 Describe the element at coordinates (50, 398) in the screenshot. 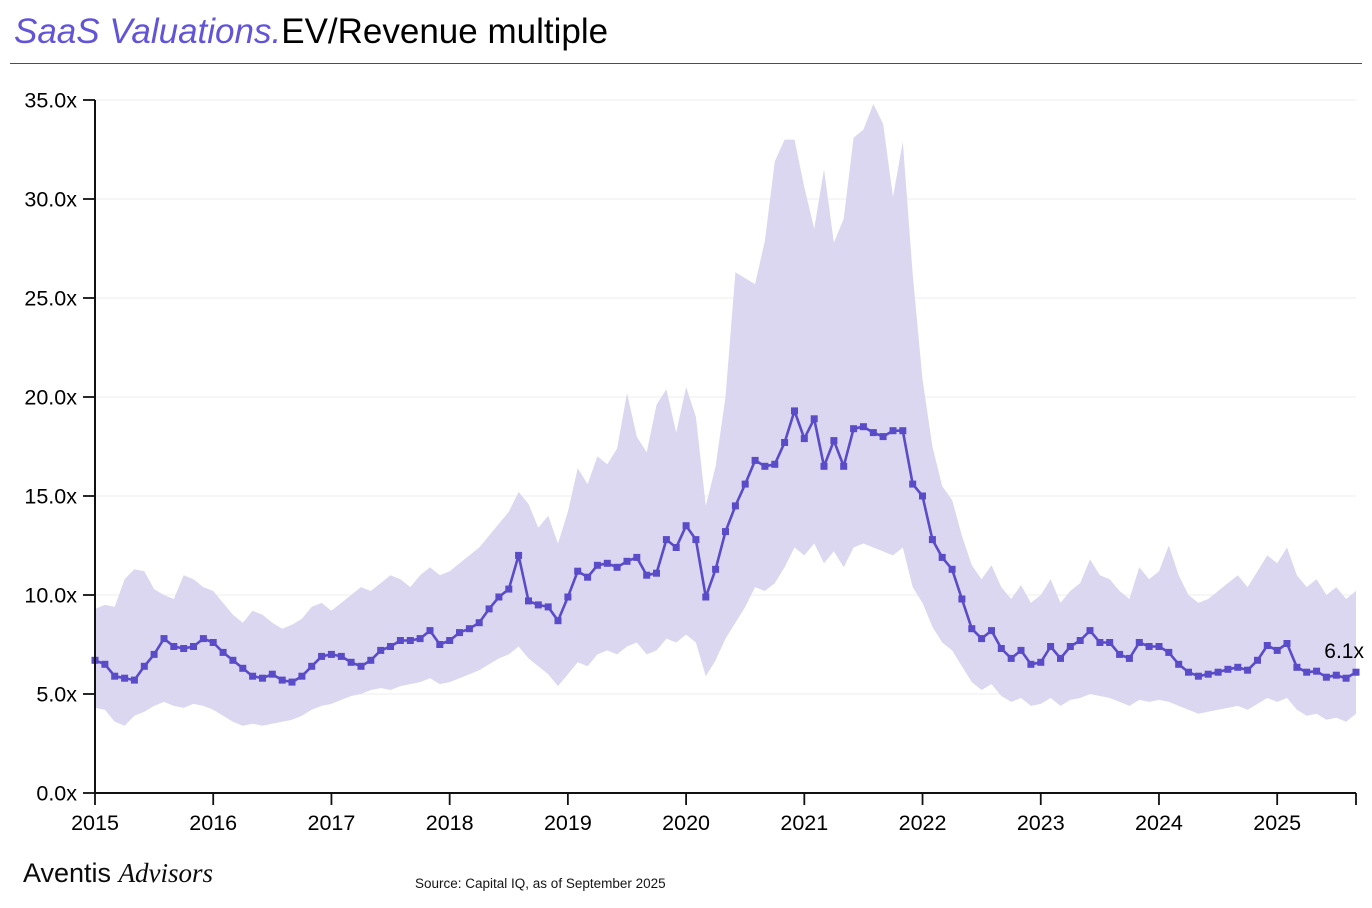

I see `y-axis-tick-label: 20.0x` at that location.